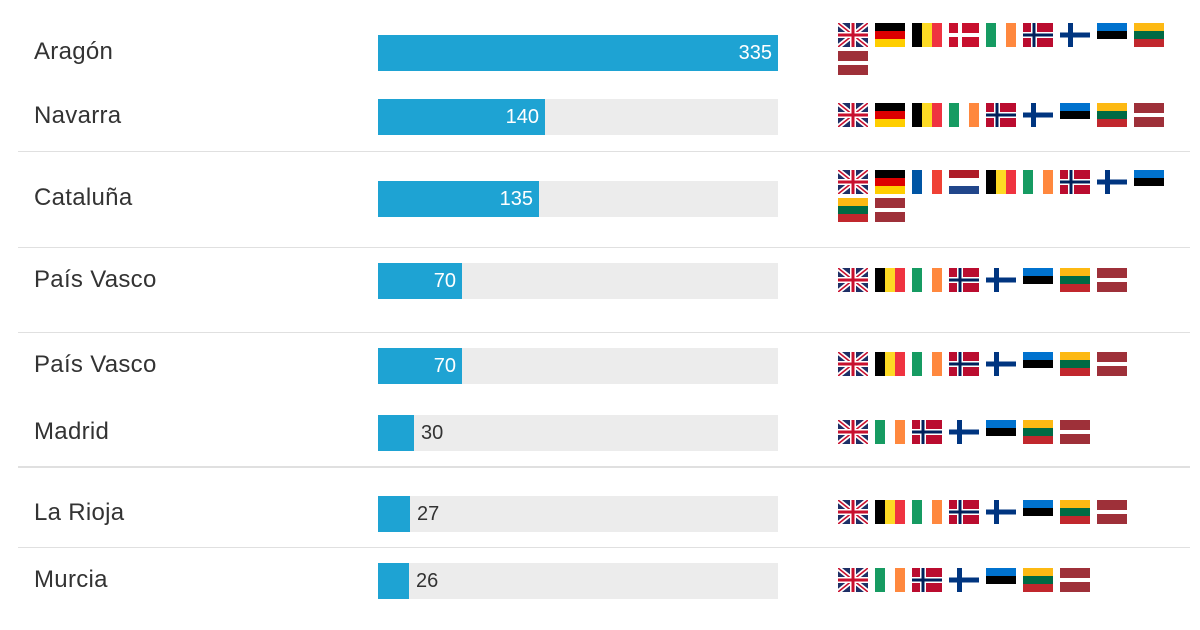  I want to click on row-label: Cataluña, so click(83, 197).